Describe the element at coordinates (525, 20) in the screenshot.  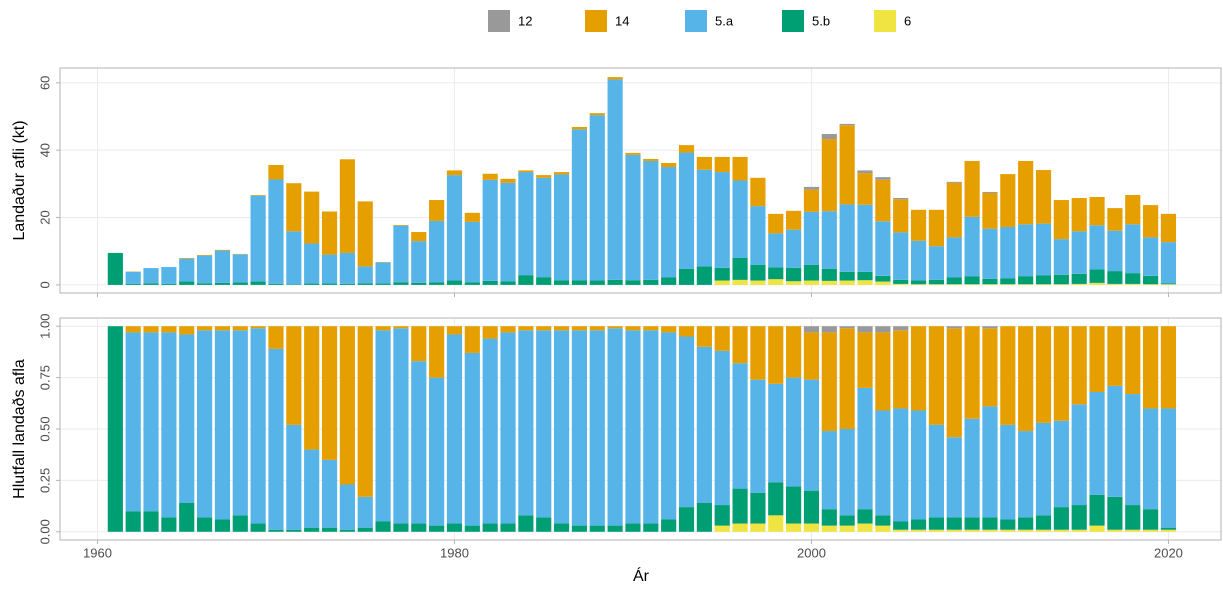
I see `legend-label: 12` at that location.